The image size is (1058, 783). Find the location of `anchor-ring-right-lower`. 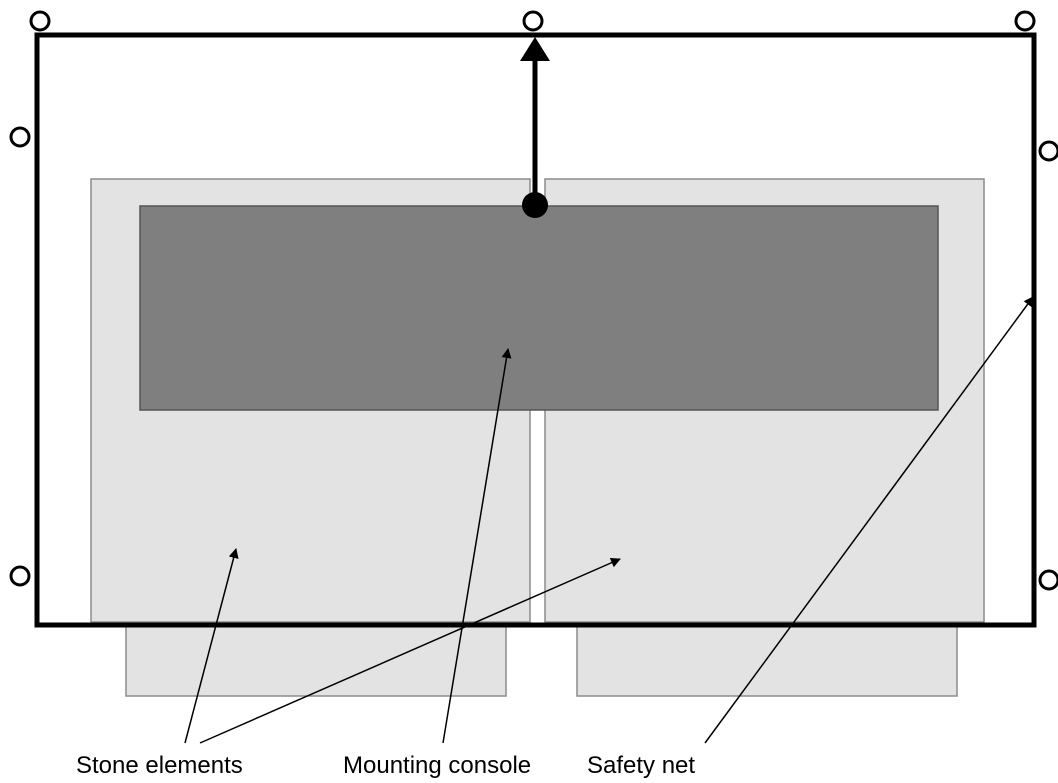

anchor-ring-right-lower is located at coordinates (1048, 580).